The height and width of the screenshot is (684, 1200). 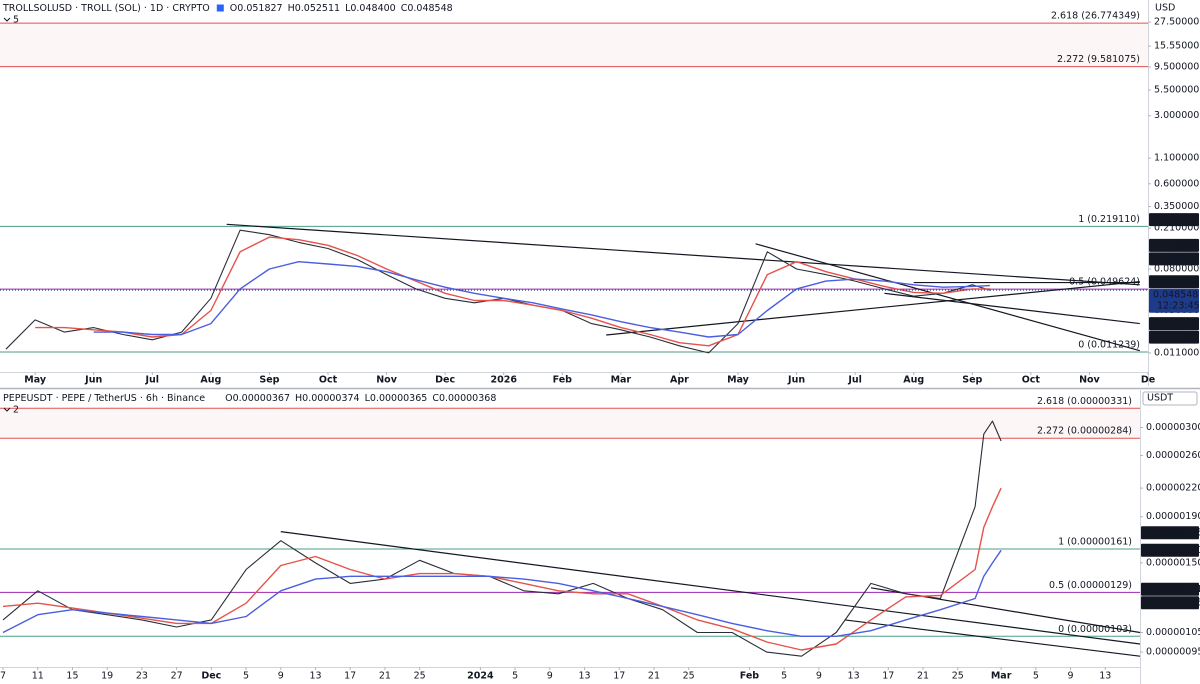 I want to click on price-tag-label: 0.126190, so click(x=1175, y=258).